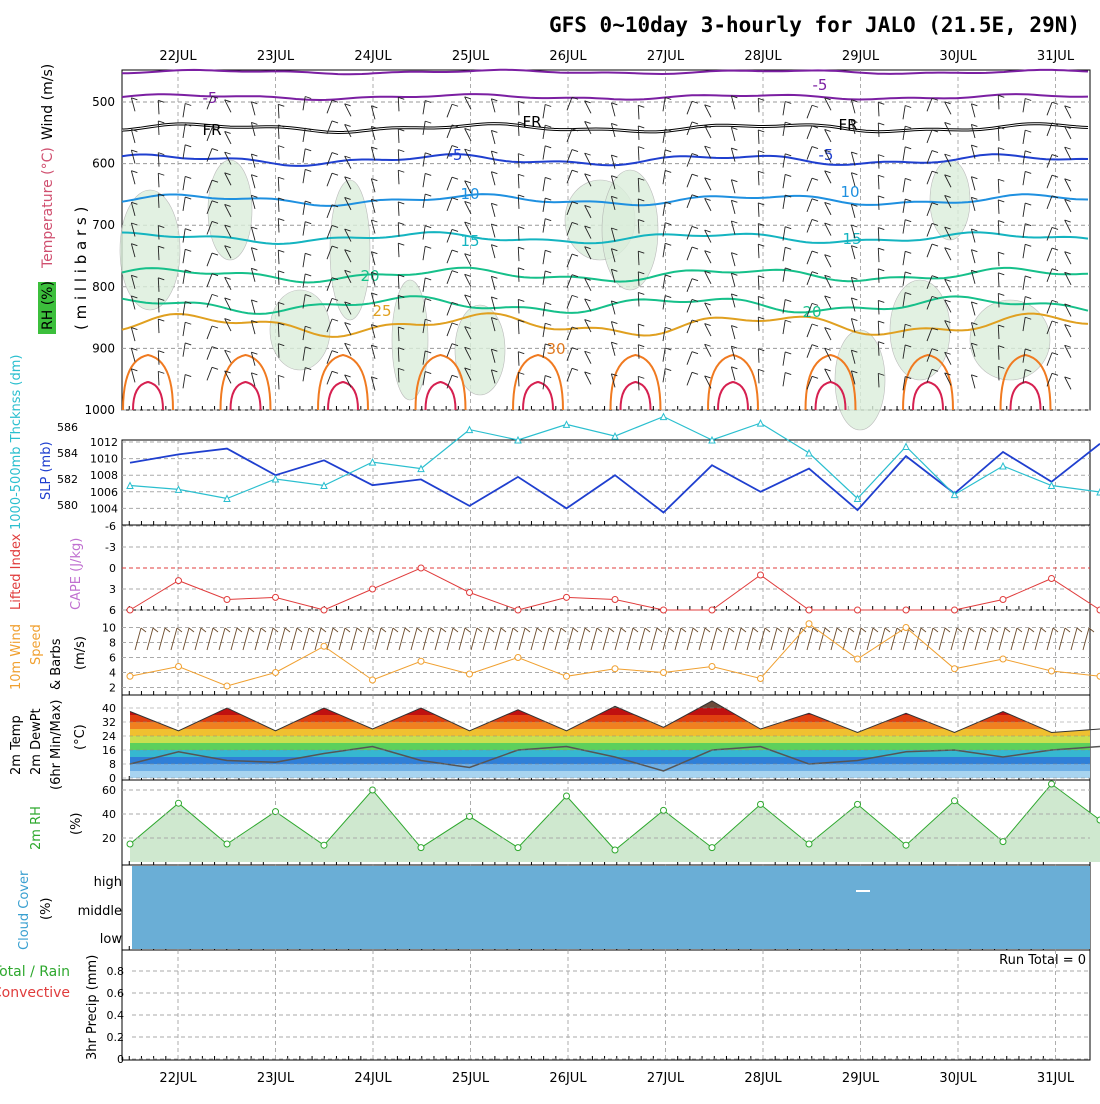 The image size is (1100, 1104). What do you see at coordinates (112, 688) in the screenshot?
I see `wind-tick-label: 2` at bounding box center [112, 688].